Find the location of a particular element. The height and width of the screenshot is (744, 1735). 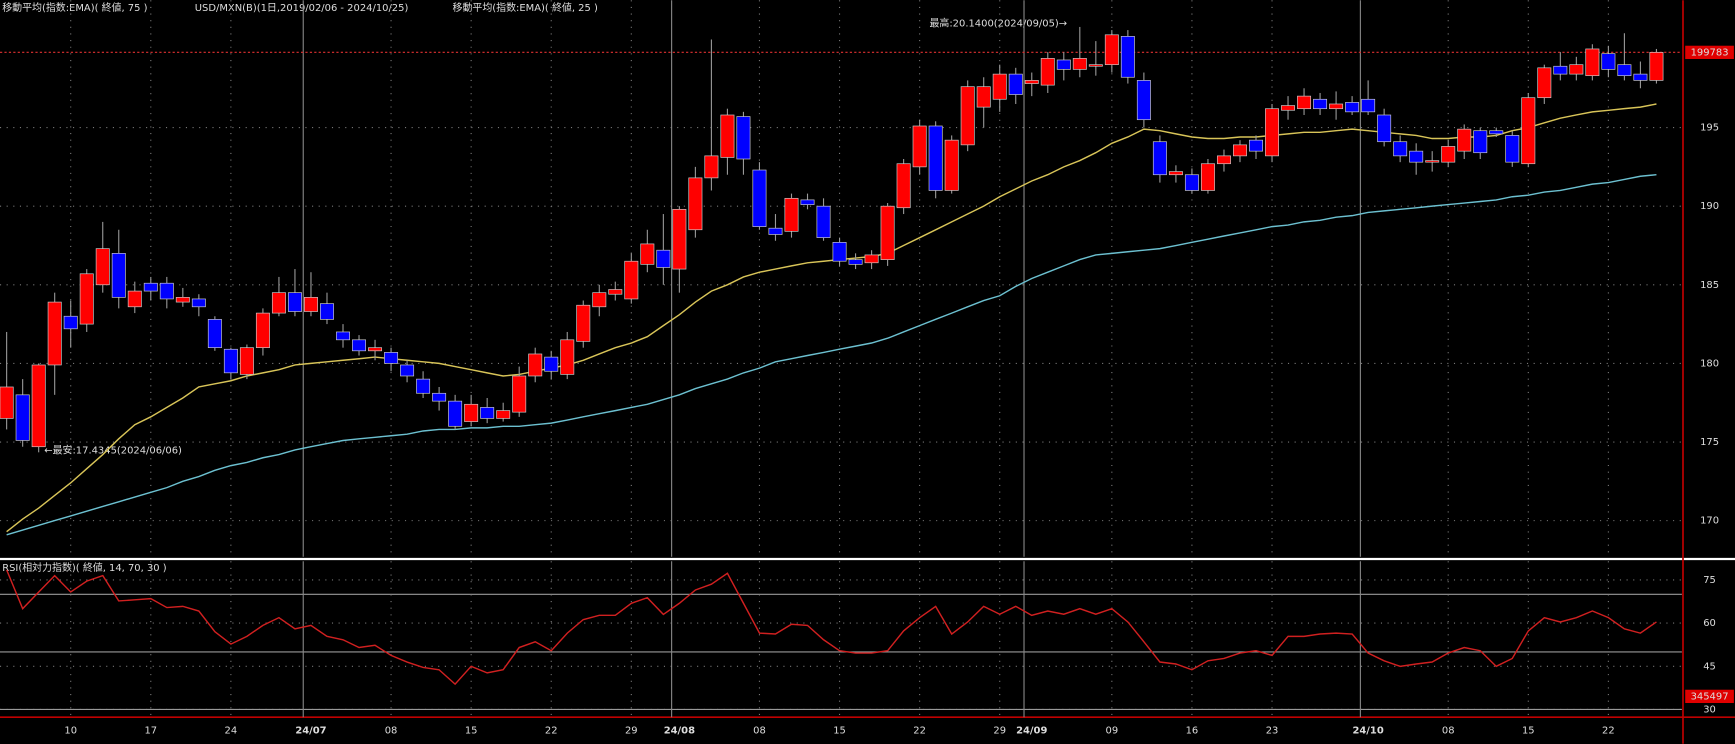

last-price-label: 199783 is located at coordinates (1710, 52).